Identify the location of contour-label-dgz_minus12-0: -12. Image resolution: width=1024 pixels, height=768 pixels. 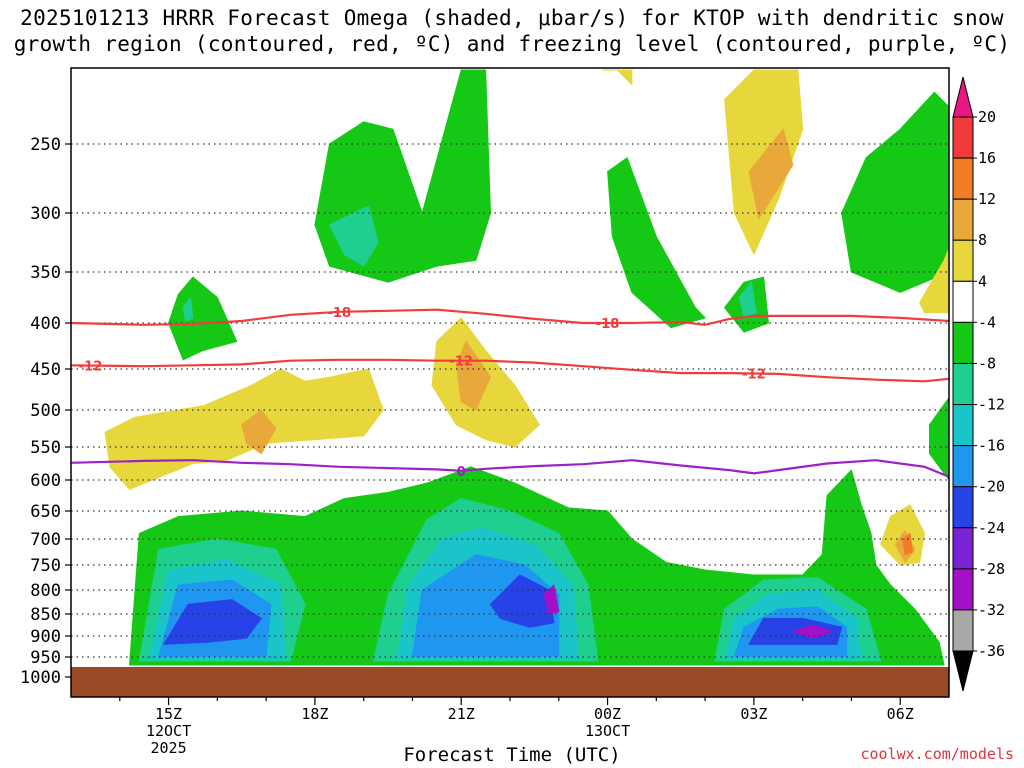
(91, 367).